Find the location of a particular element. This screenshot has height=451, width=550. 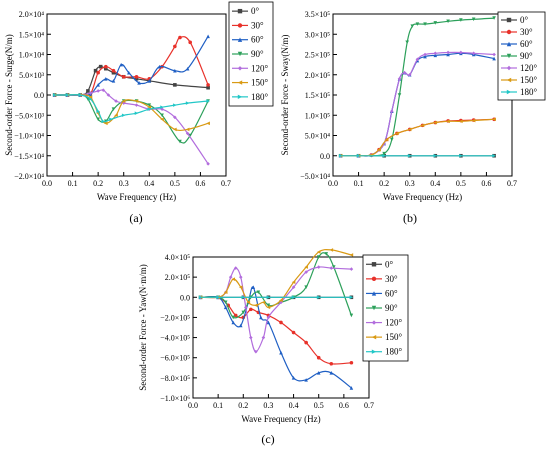

series-1-150deg is located at coordinates (417, 137).